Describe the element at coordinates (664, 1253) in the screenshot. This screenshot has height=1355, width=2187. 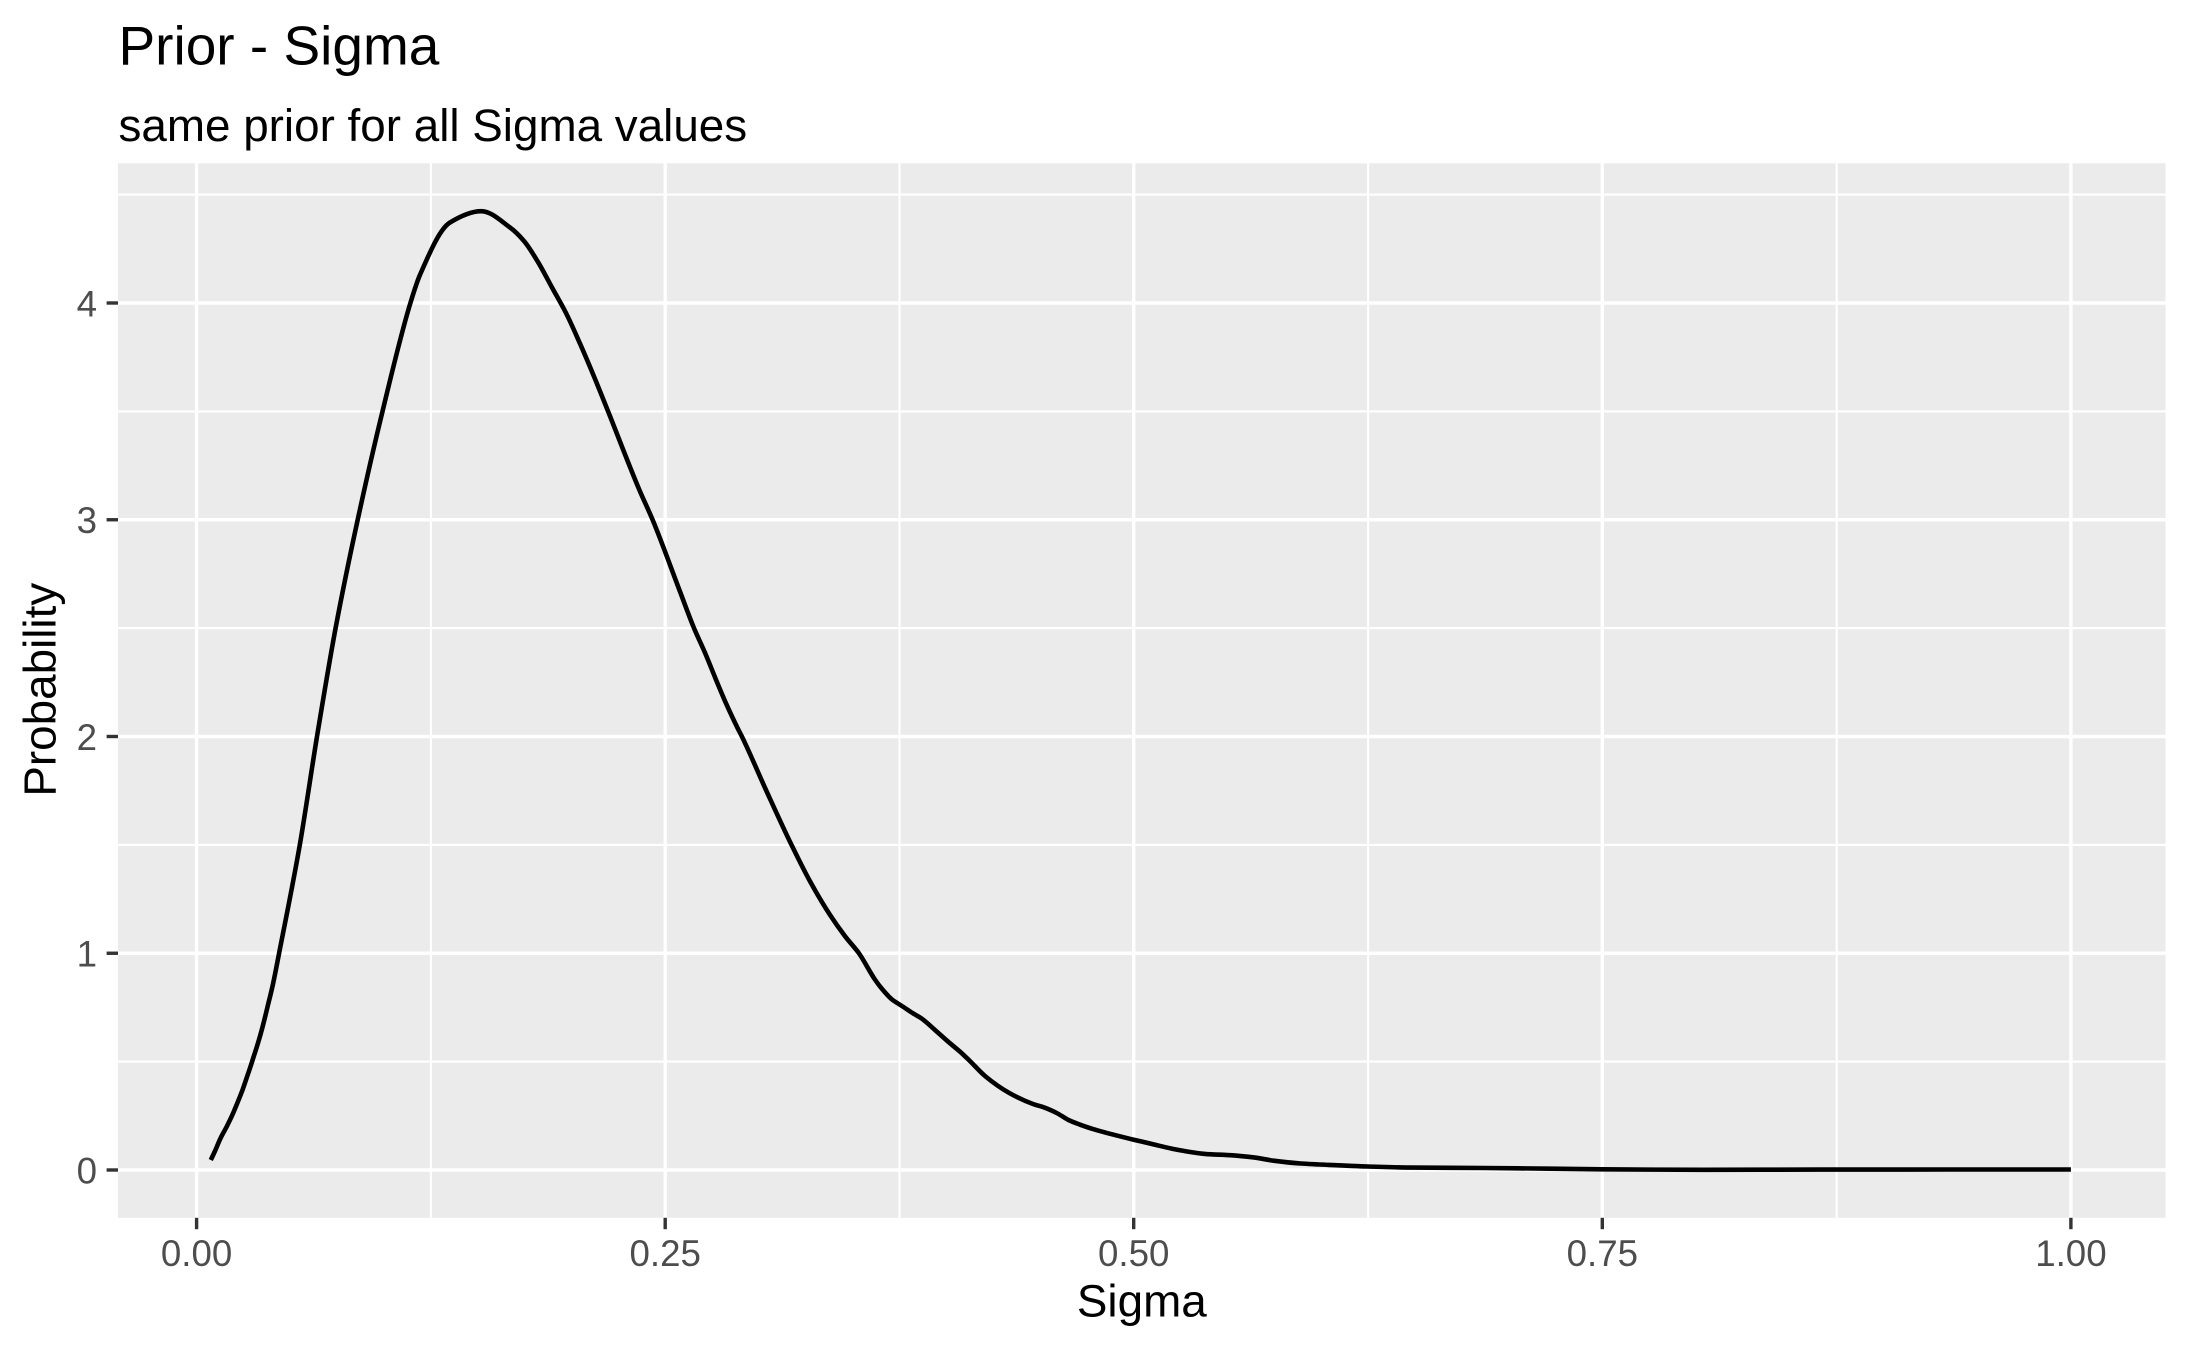
I see `svg-text: 0.25` at that location.